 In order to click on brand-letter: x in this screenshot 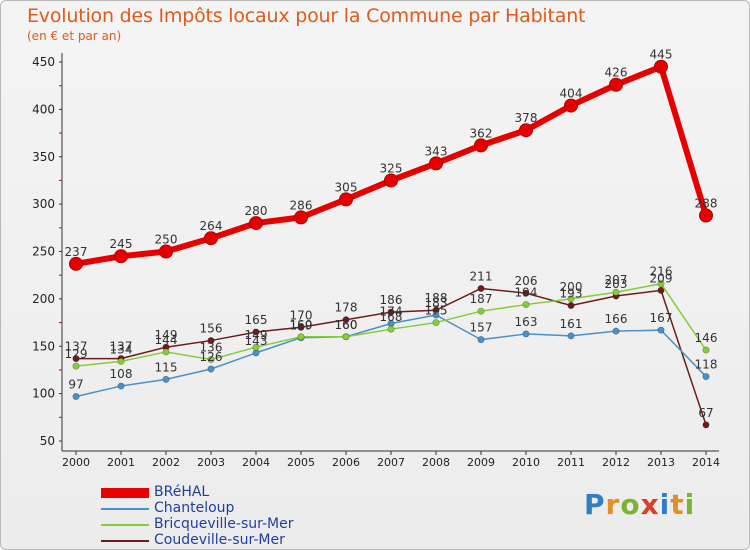, I will do `click(650, 504)`.